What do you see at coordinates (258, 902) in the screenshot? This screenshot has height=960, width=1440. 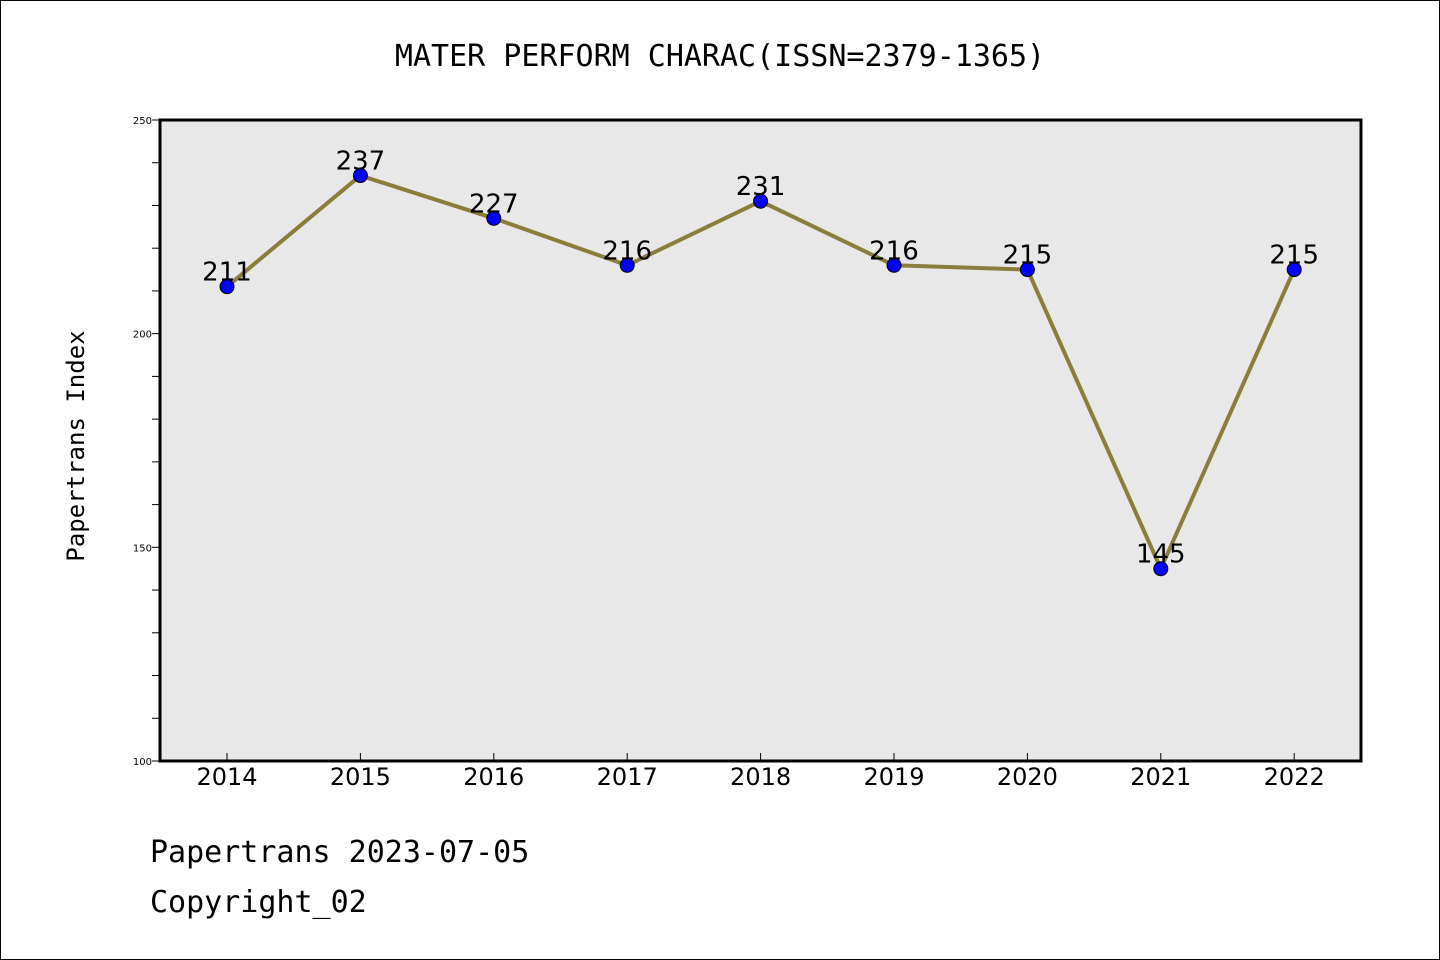 I see `footer-copyright: Copyright_02` at bounding box center [258, 902].